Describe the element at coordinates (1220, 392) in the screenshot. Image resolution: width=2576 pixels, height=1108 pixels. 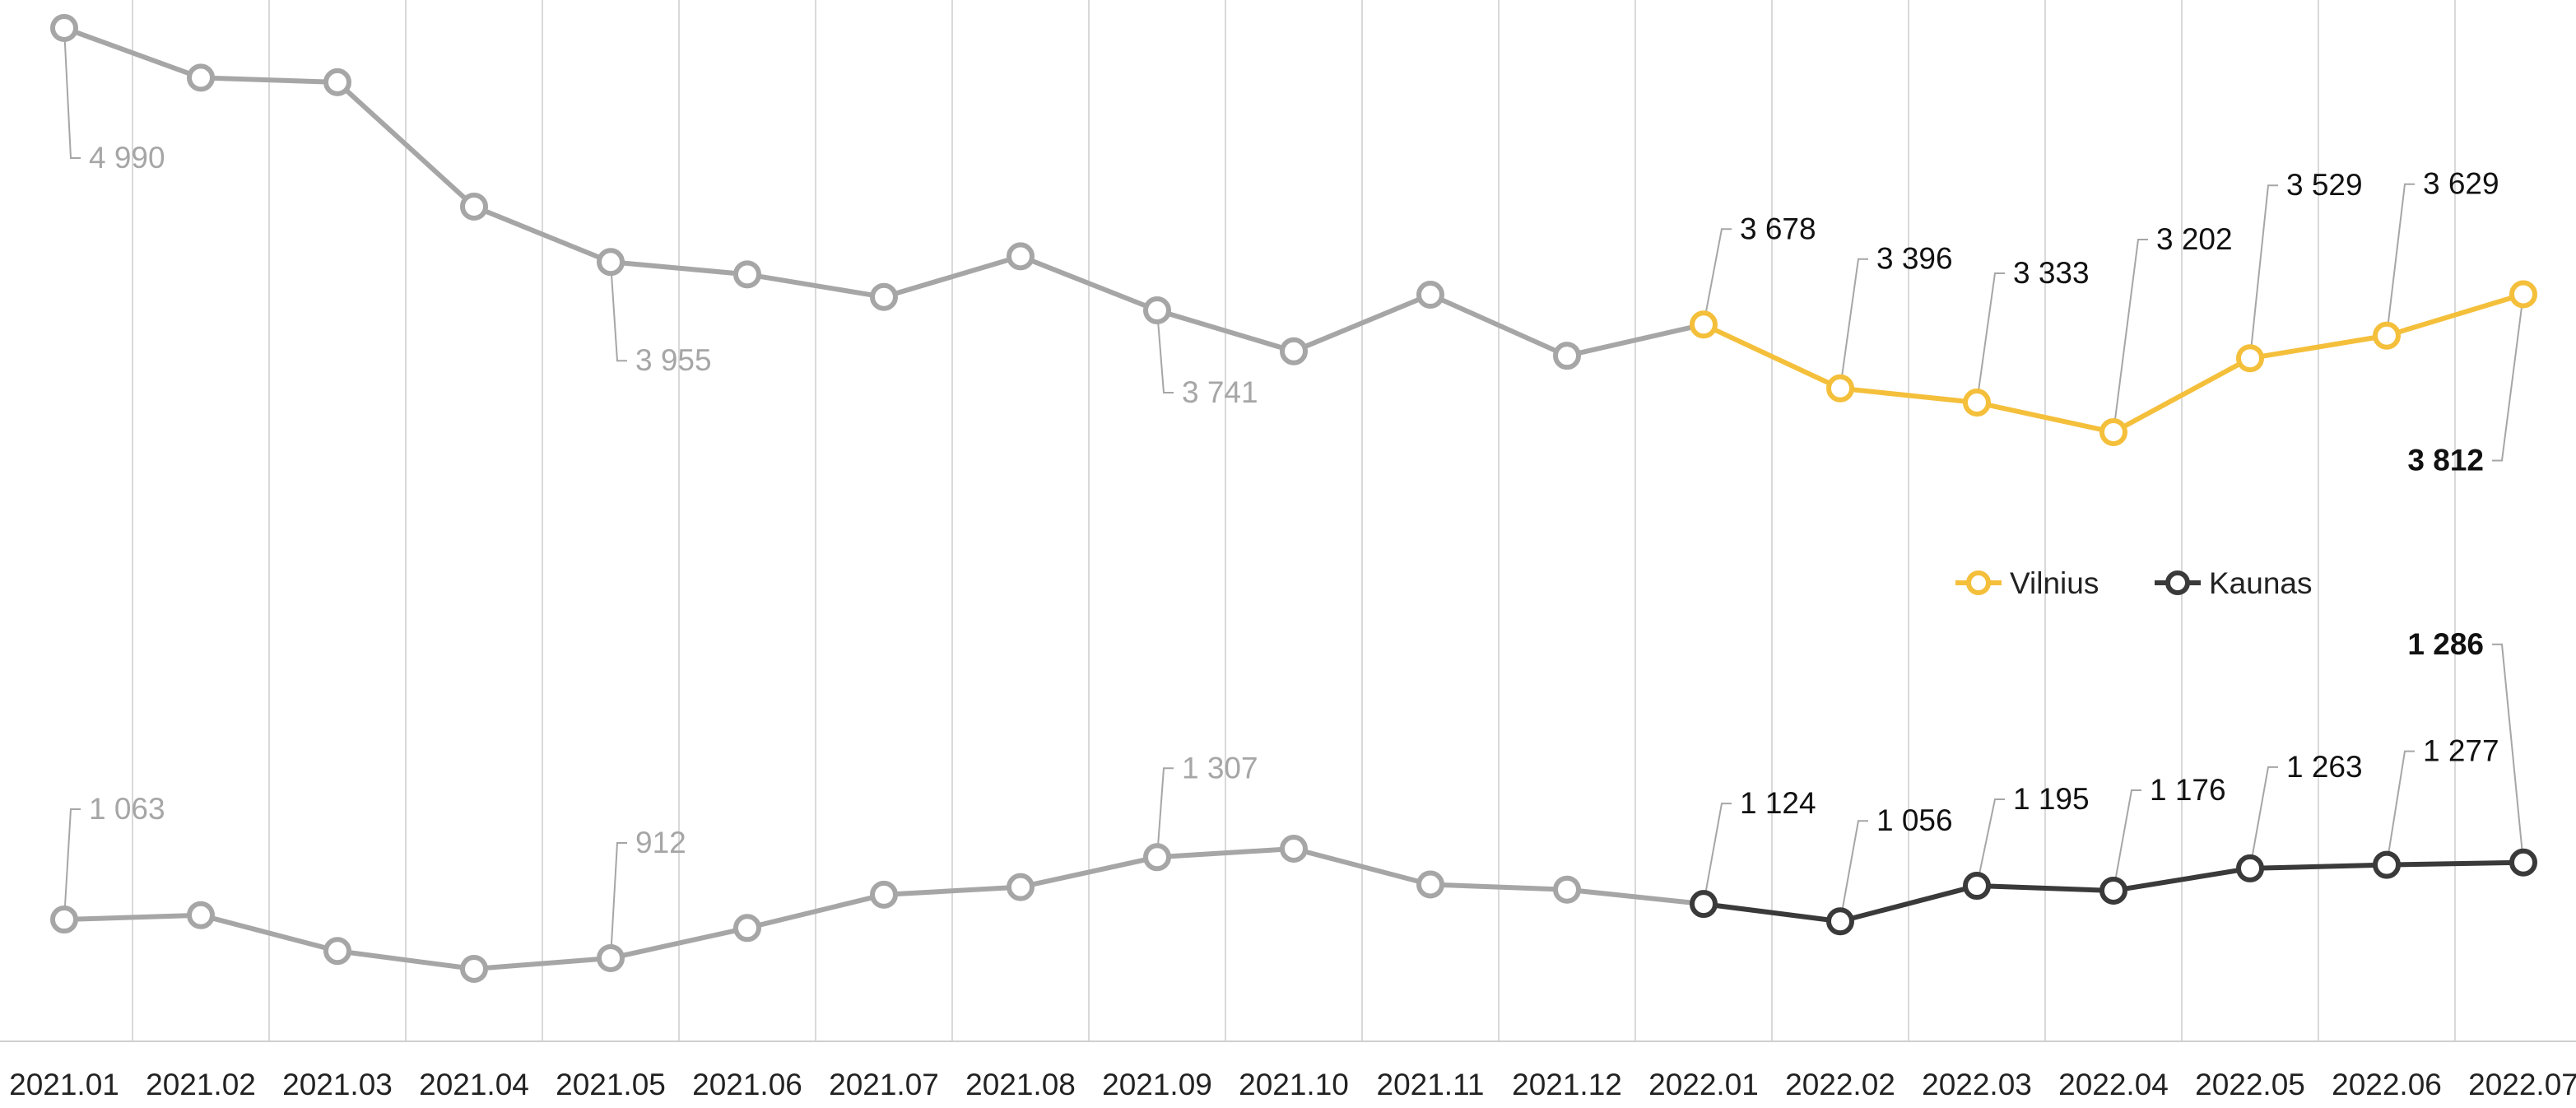
I see `data-label-vilnius-2021-09: 3 741` at that location.